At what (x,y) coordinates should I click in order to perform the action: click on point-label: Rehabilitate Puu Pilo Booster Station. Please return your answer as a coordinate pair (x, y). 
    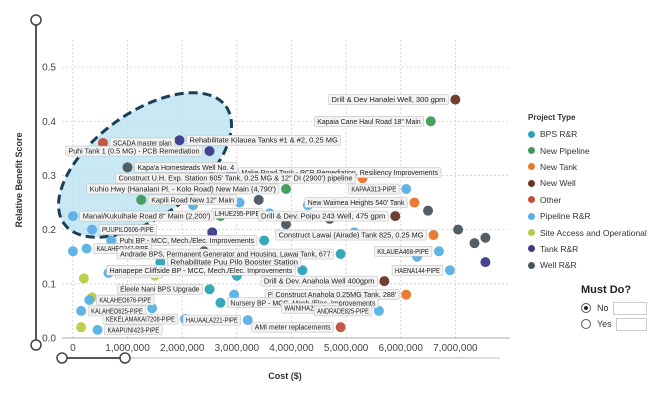
    Looking at the image, I should click on (234, 263).